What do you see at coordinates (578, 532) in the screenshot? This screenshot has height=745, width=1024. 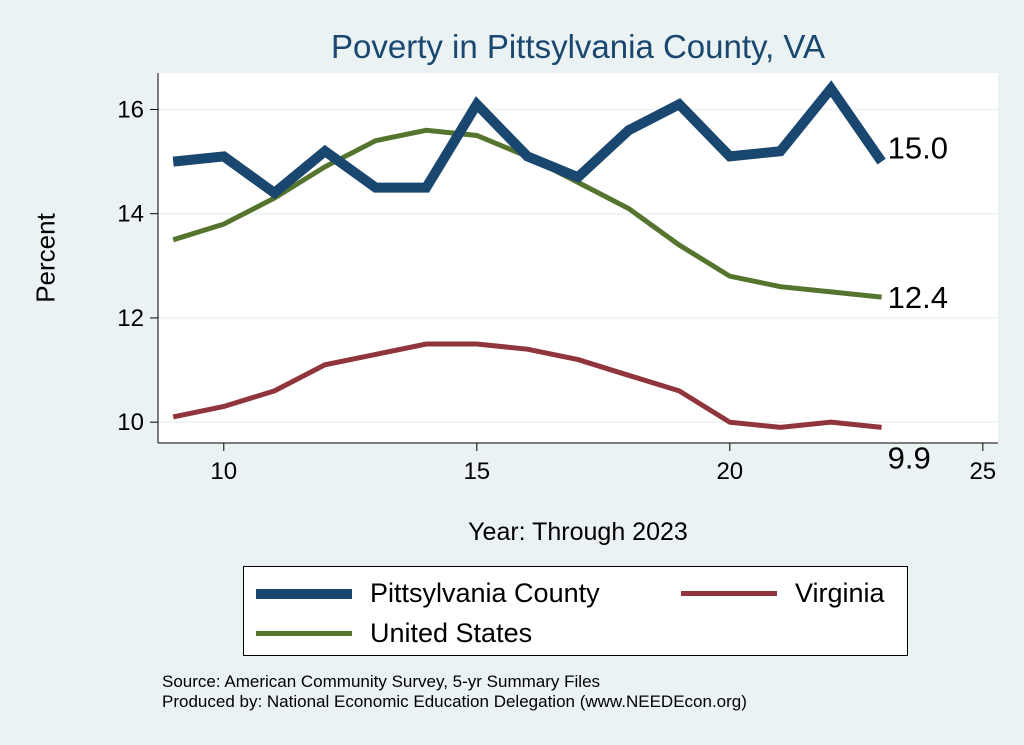 I see `x-axis-label: Year: Through 2023` at bounding box center [578, 532].